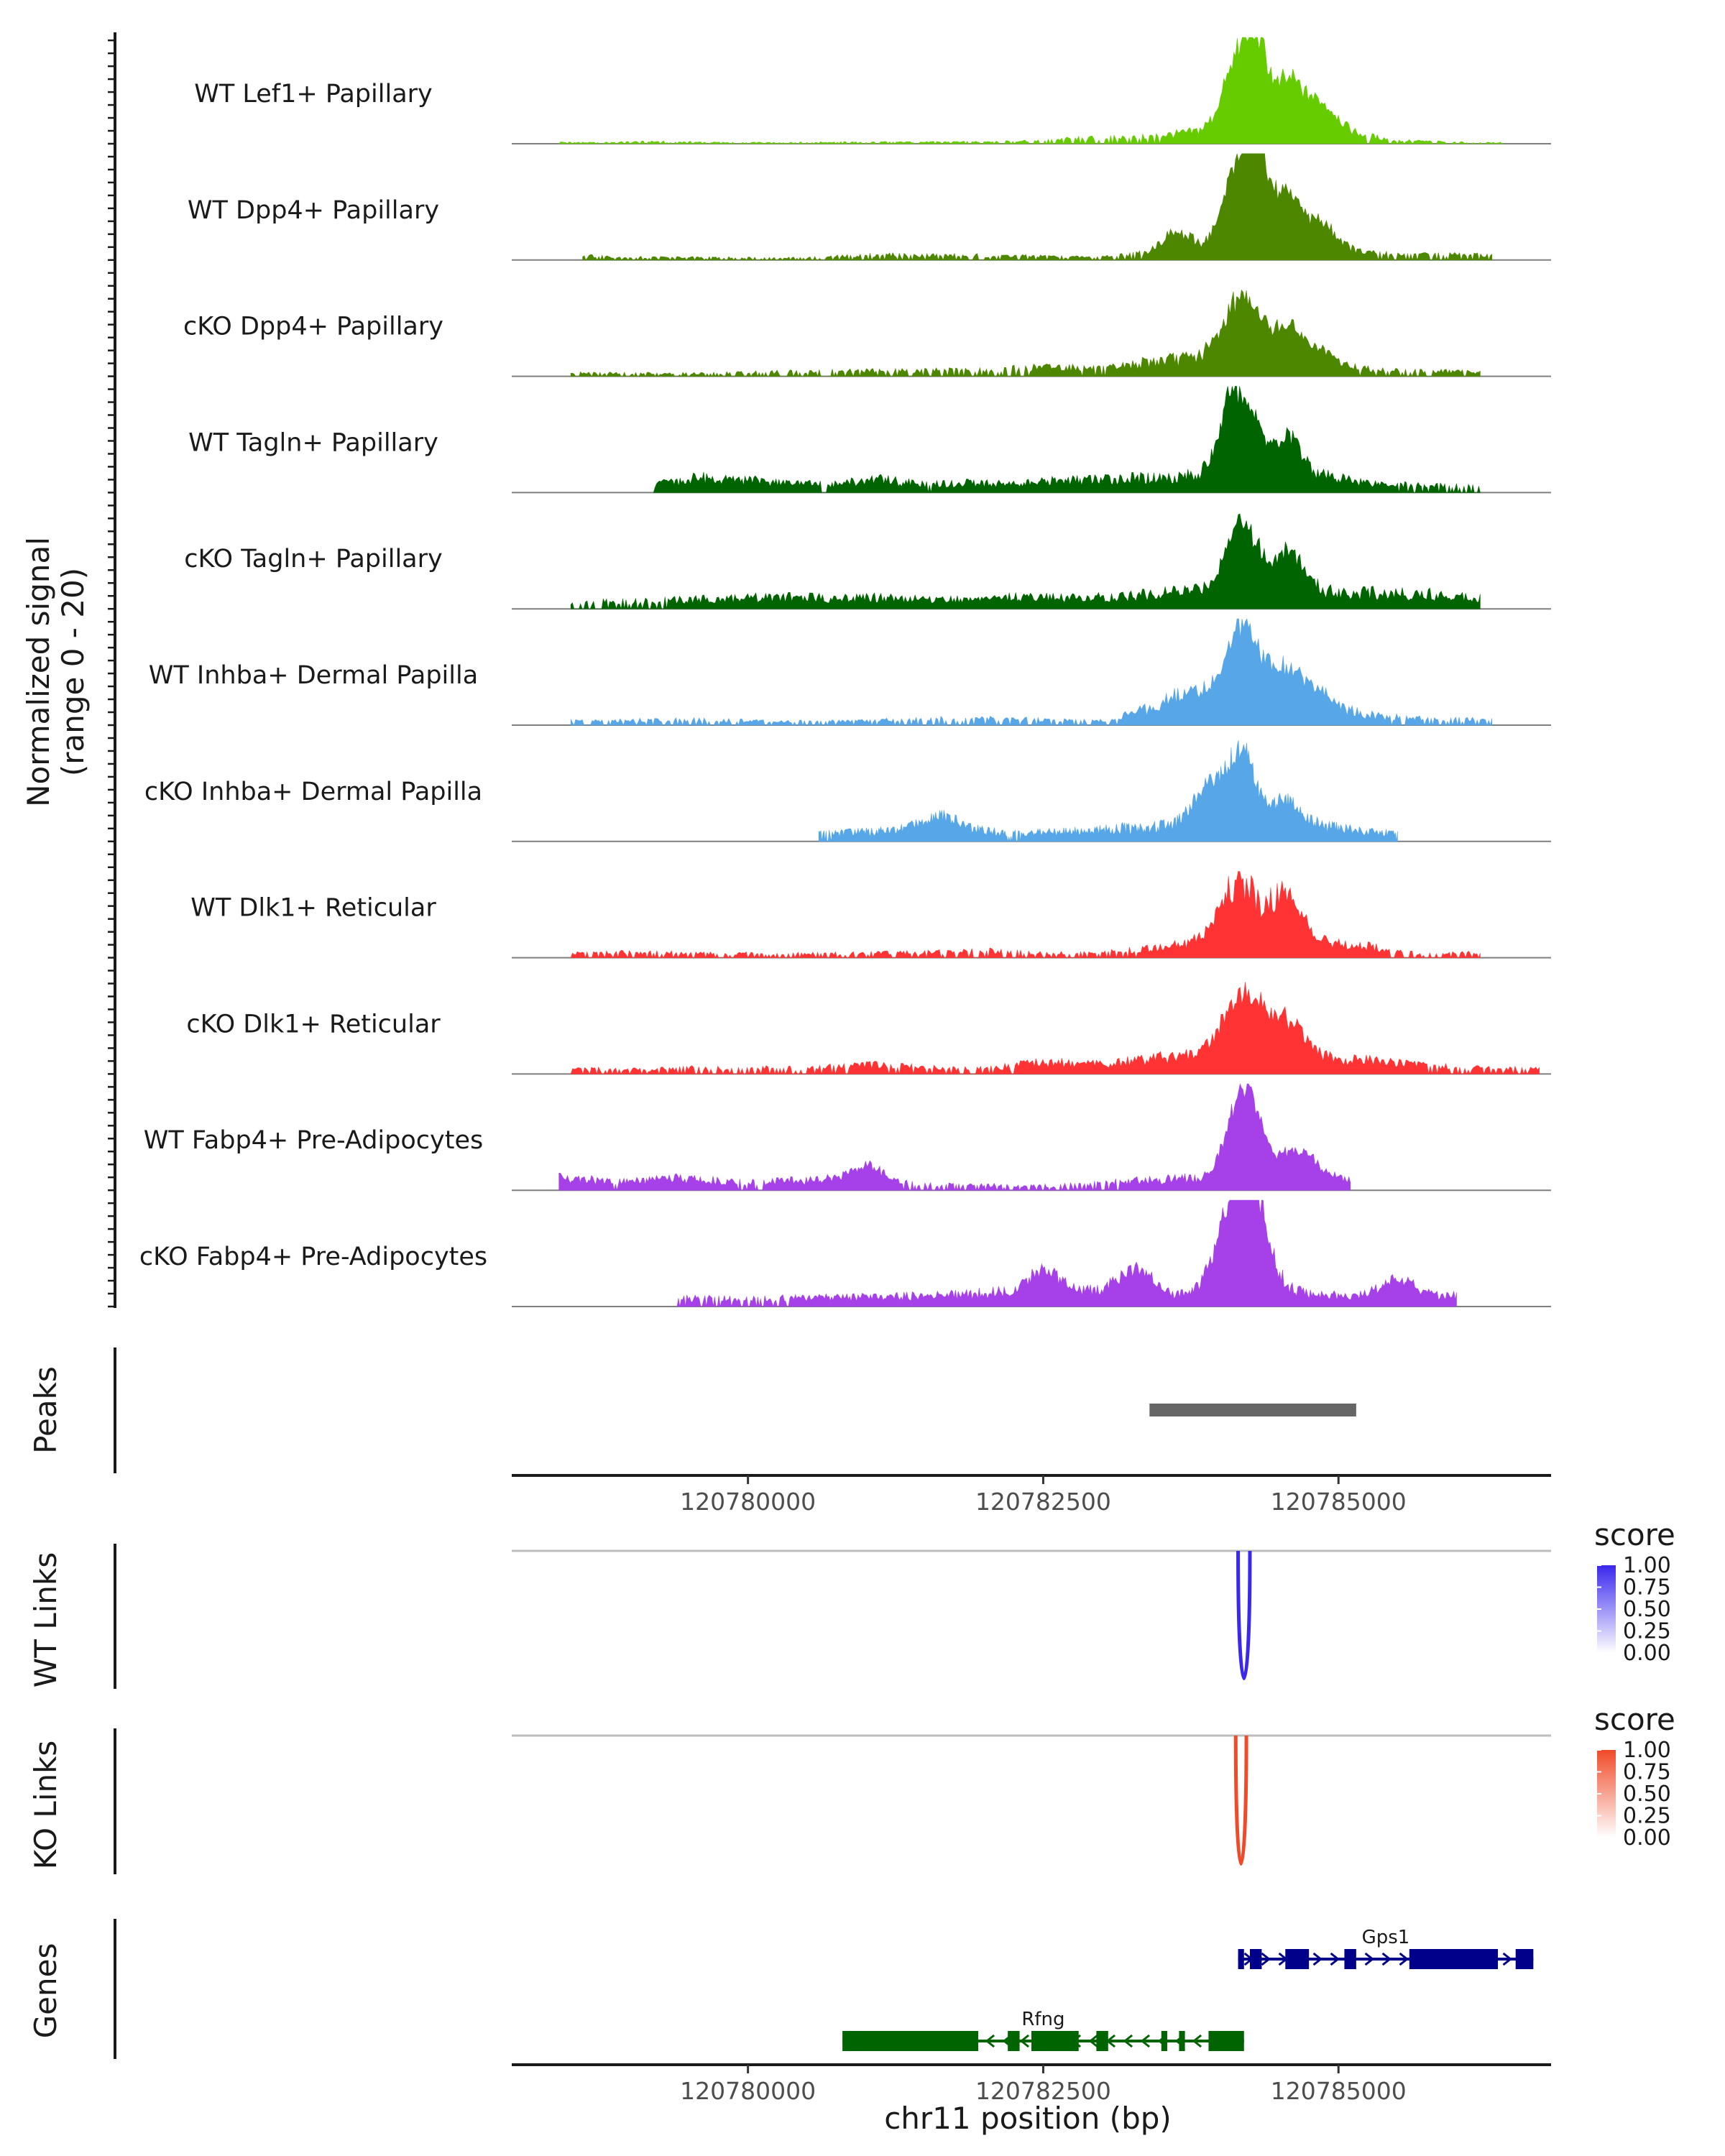 The width and height of the screenshot is (1725, 2156). Describe the element at coordinates (313, 1024) in the screenshot. I see `track-label: cKO Dlk1+ Reticular` at that location.